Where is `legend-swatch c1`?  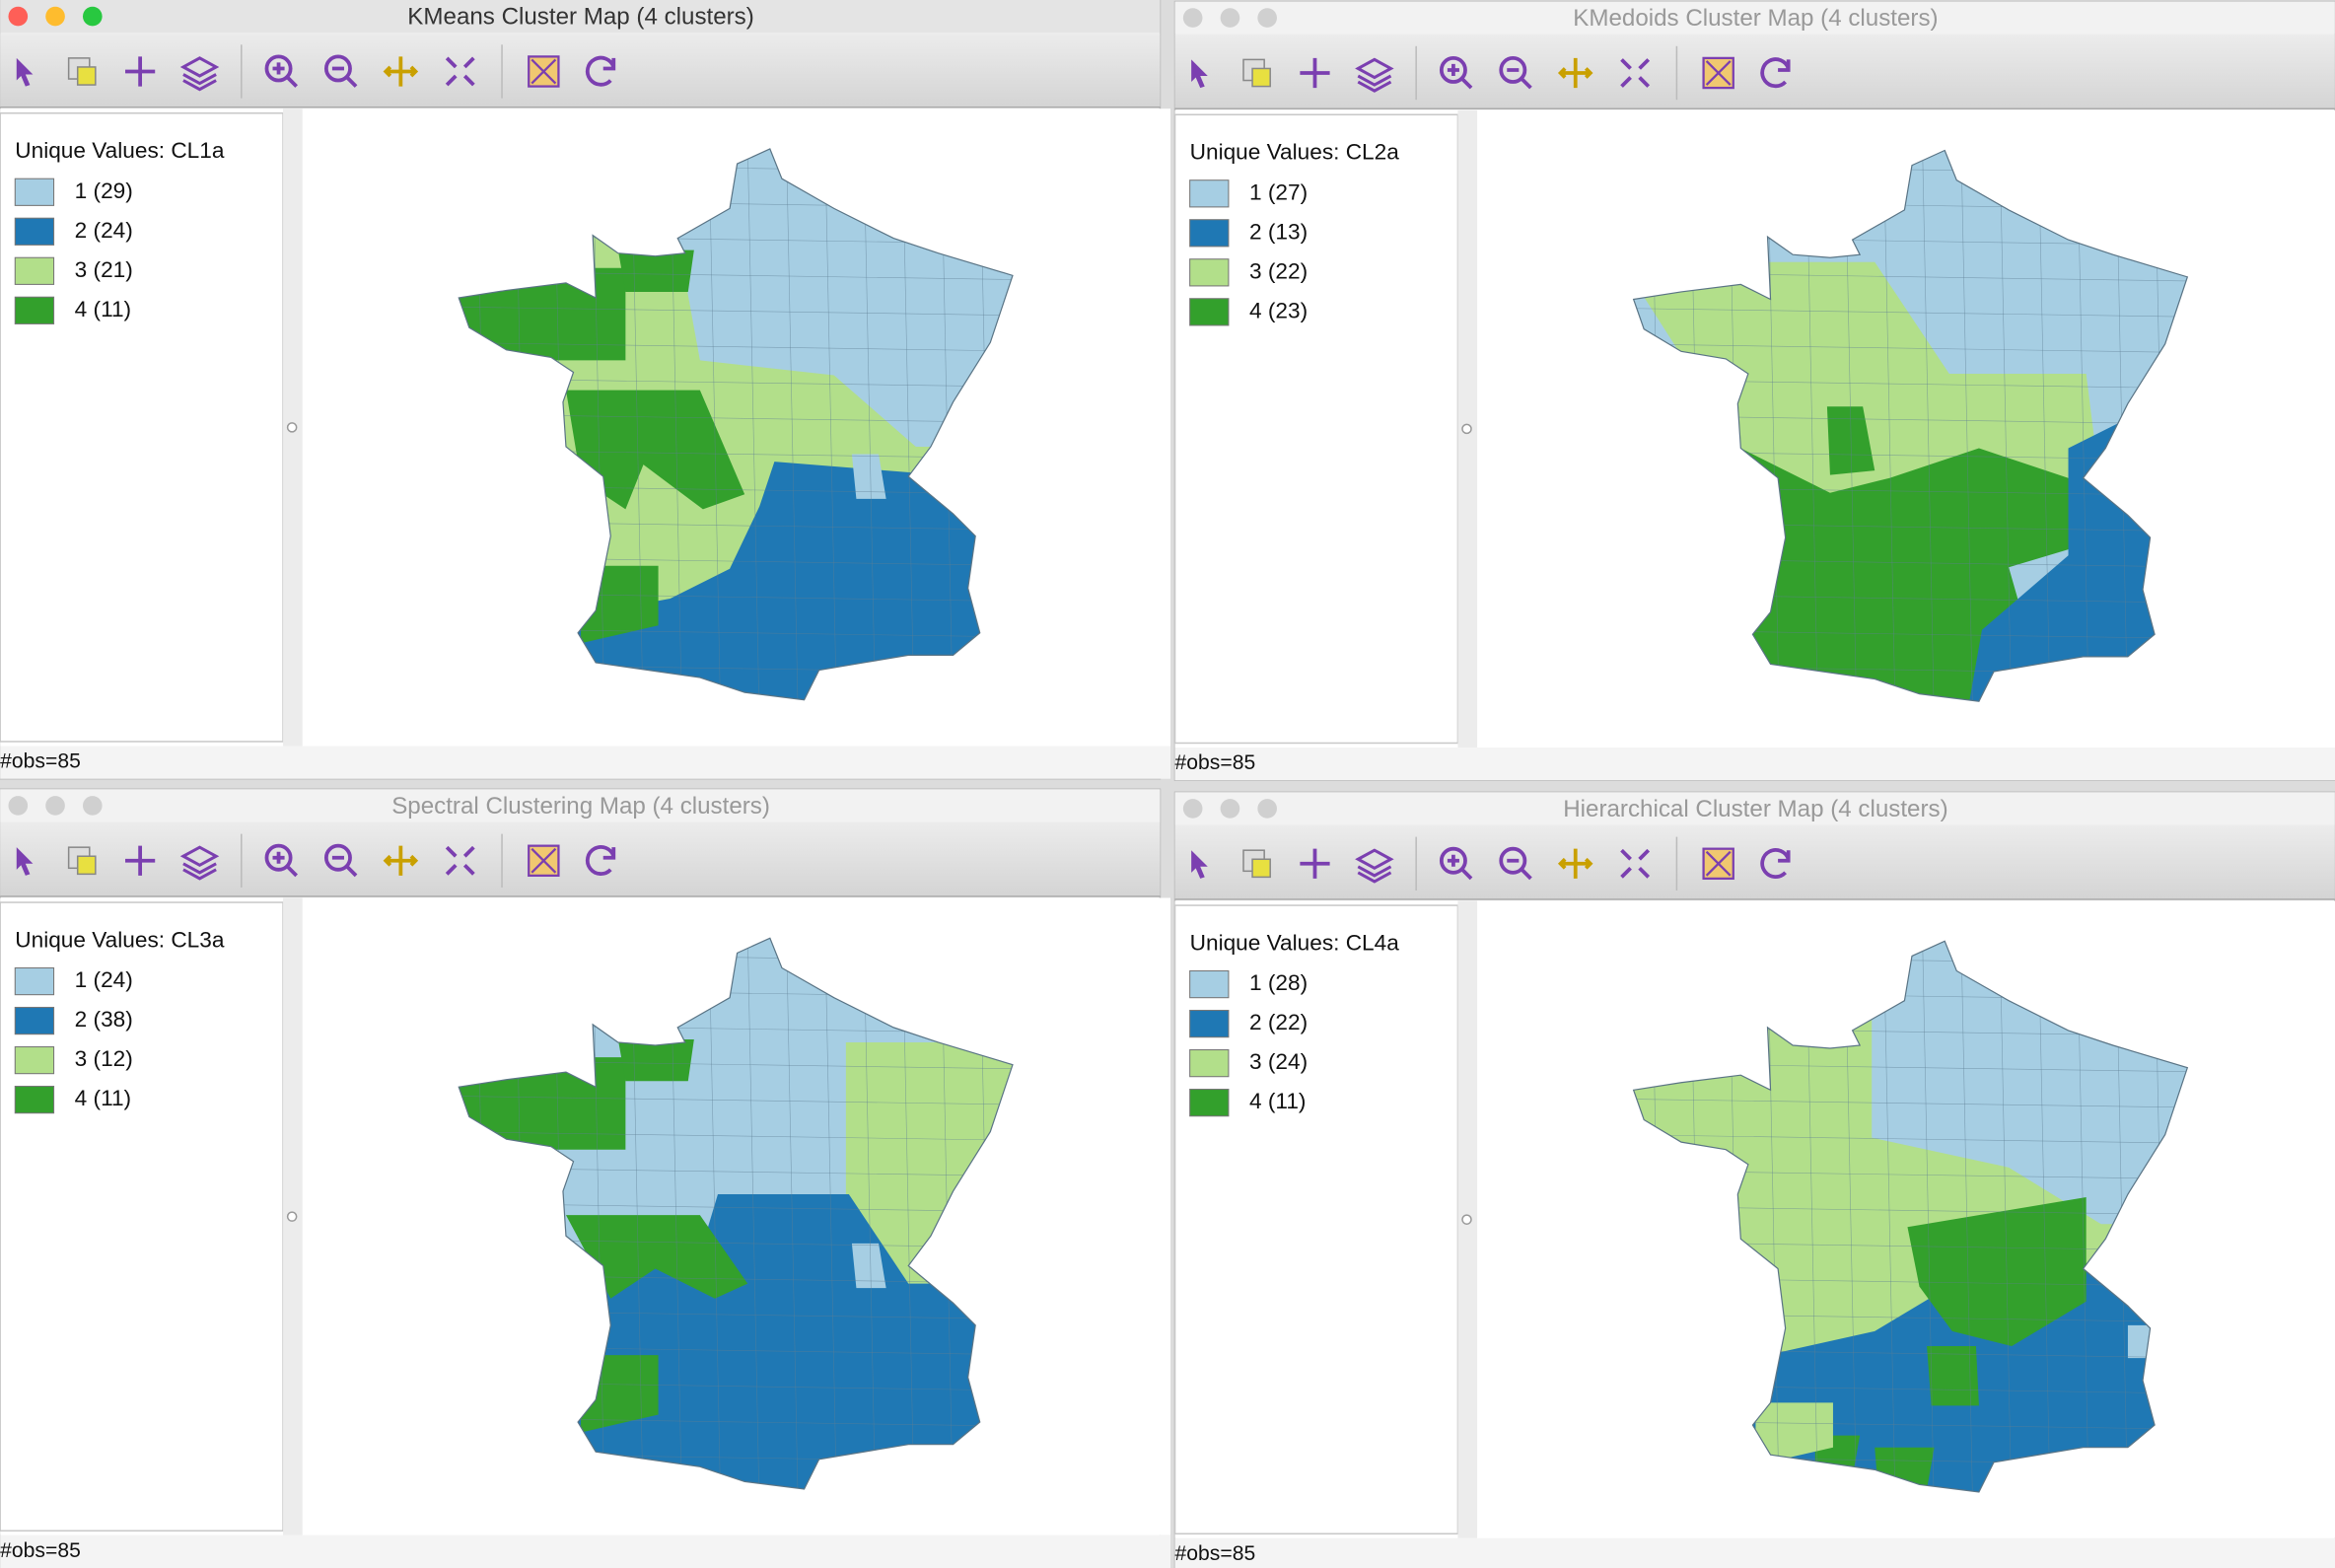 legend-swatch c1 is located at coordinates (1209, 233).